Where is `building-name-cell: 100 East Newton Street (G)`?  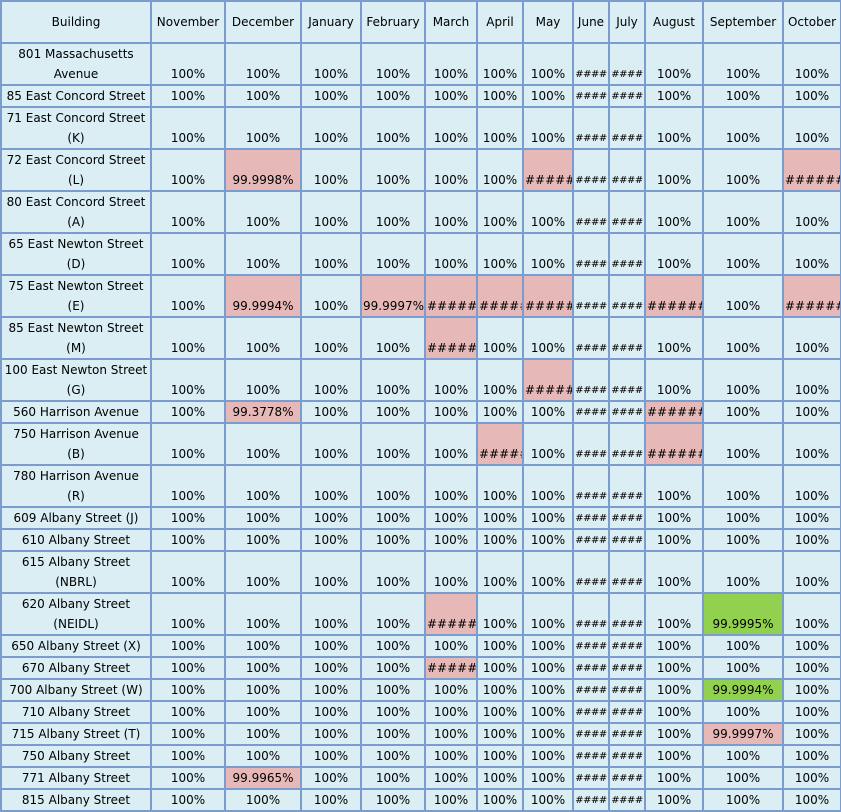
building-name-cell: 100 East Newton Street (G) is located at coordinates (76, 380).